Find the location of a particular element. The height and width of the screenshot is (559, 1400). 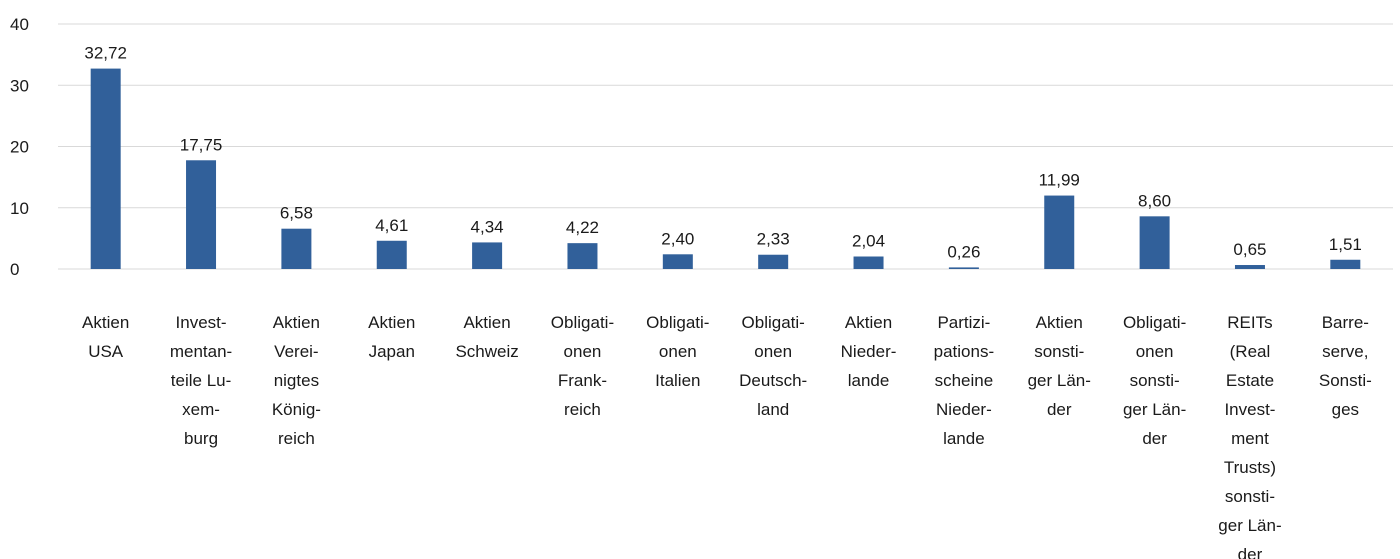

data-label: 8,60 is located at coordinates (1154, 200).